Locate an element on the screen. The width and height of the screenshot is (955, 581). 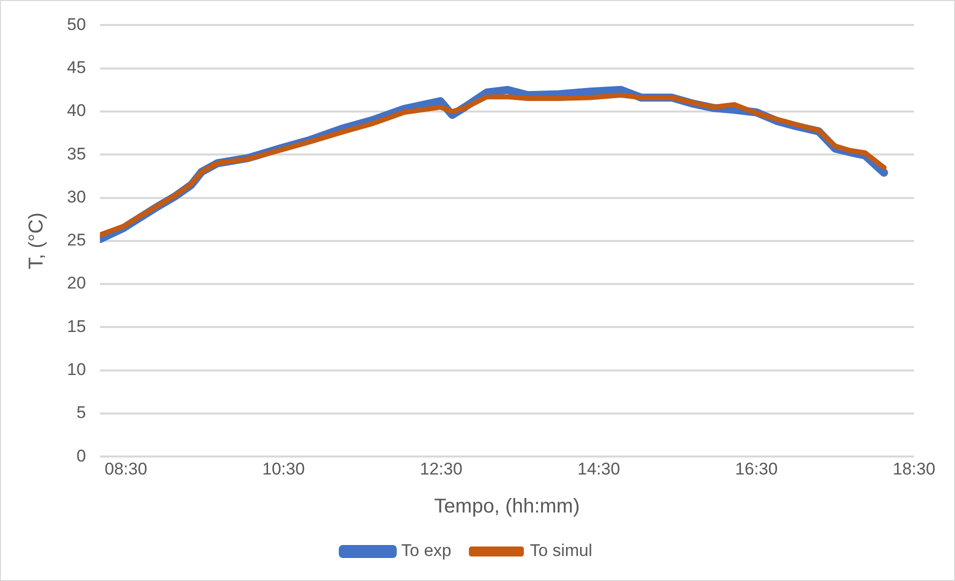
x-tick-label: 08:30 is located at coordinates (126, 468).